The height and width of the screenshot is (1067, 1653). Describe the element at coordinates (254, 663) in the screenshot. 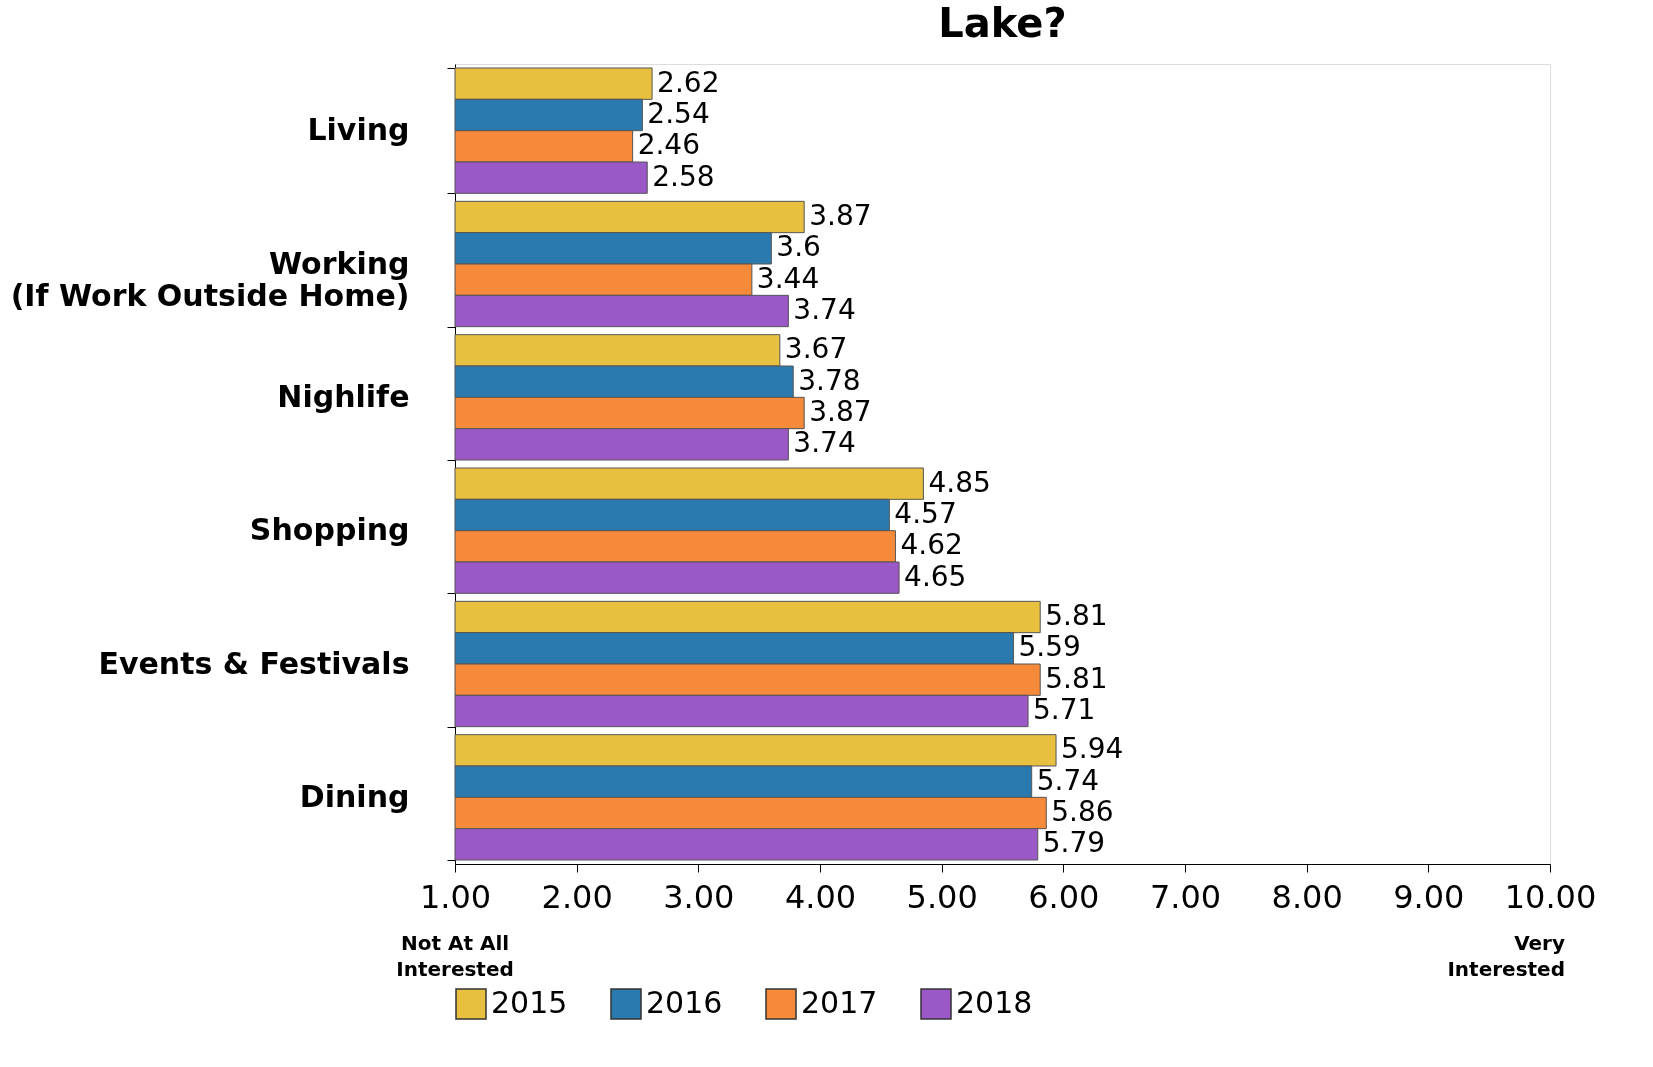

I see `y-tick-label: Events & Festivals` at that location.